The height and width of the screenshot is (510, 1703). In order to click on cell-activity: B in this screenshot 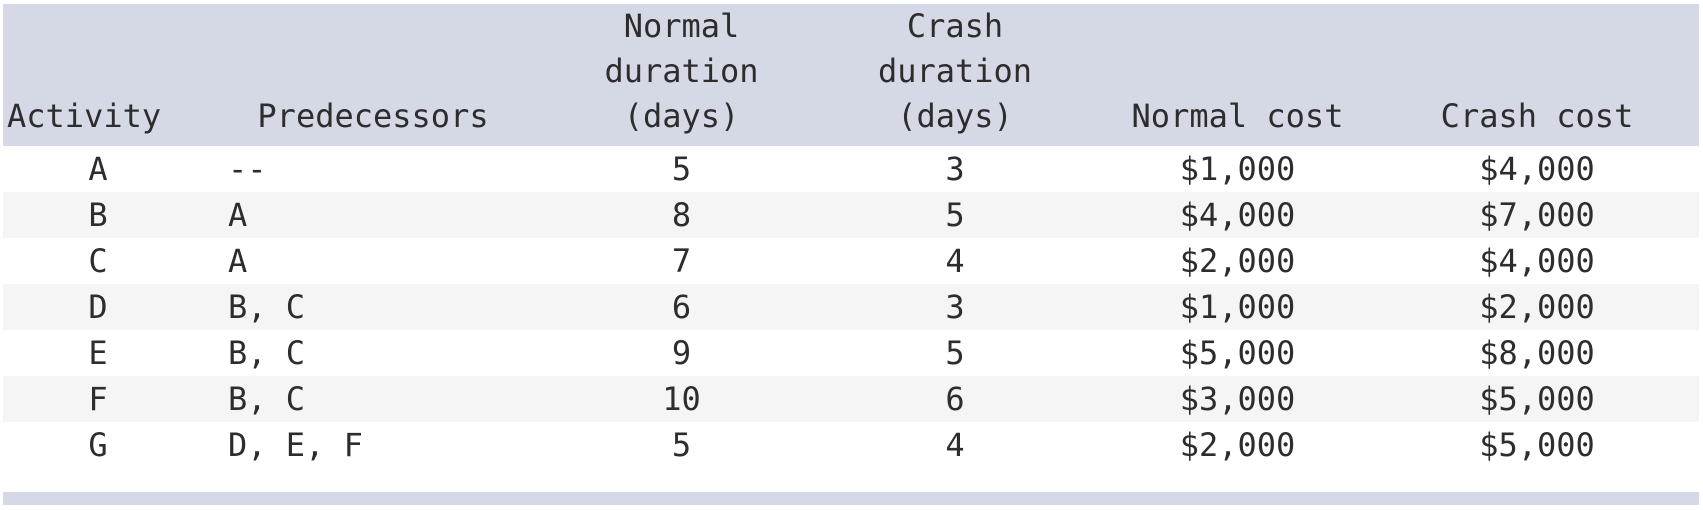, I will do `click(98, 215)`.